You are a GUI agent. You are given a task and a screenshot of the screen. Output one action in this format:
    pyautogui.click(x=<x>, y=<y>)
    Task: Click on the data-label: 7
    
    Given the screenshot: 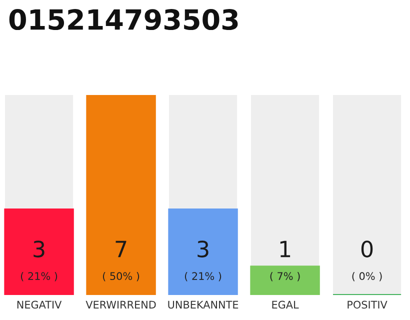 What is the action you would take?
    pyautogui.click(x=121, y=249)
    